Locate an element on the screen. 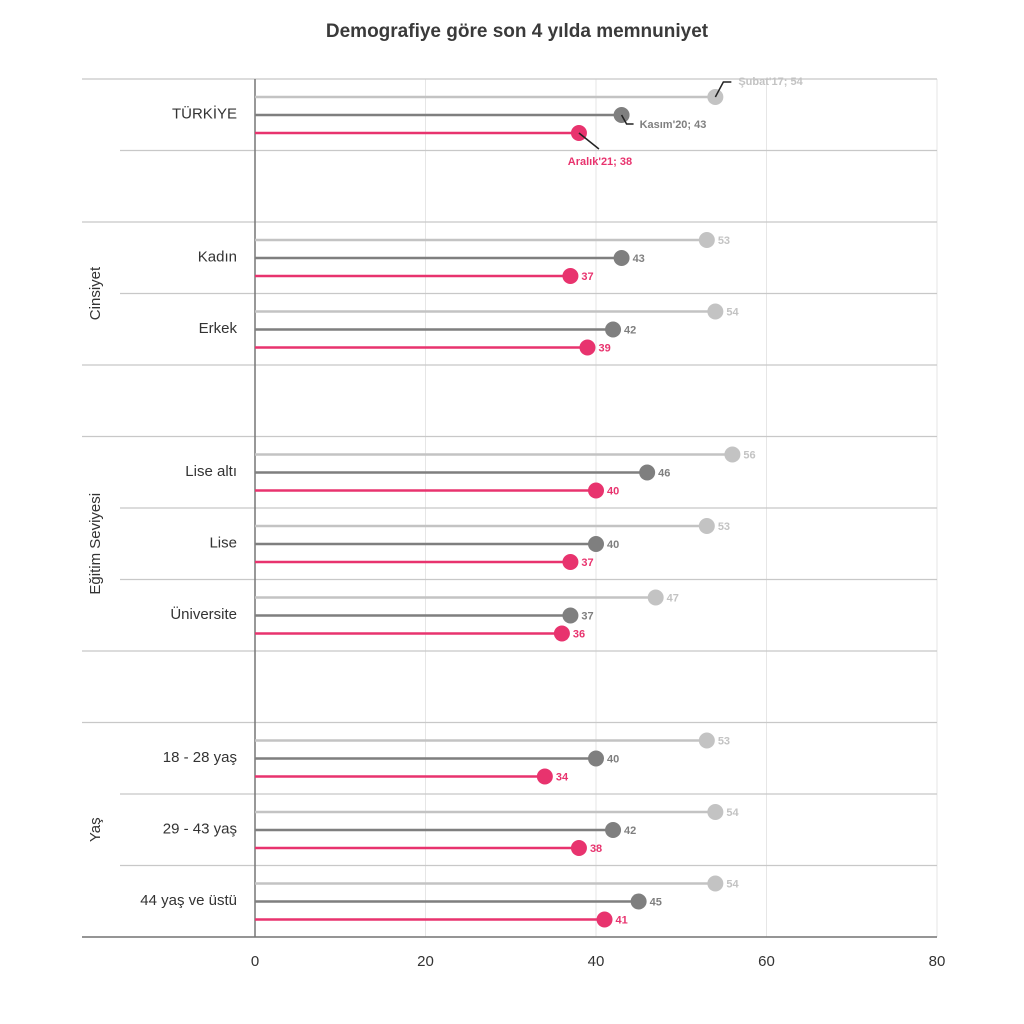  value-label: 34 is located at coordinates (562, 777).